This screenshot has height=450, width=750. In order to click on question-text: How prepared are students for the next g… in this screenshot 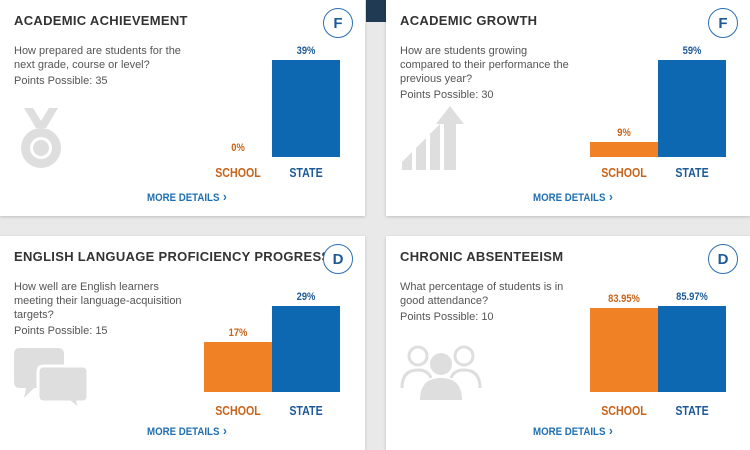, I will do `click(97, 58)`.